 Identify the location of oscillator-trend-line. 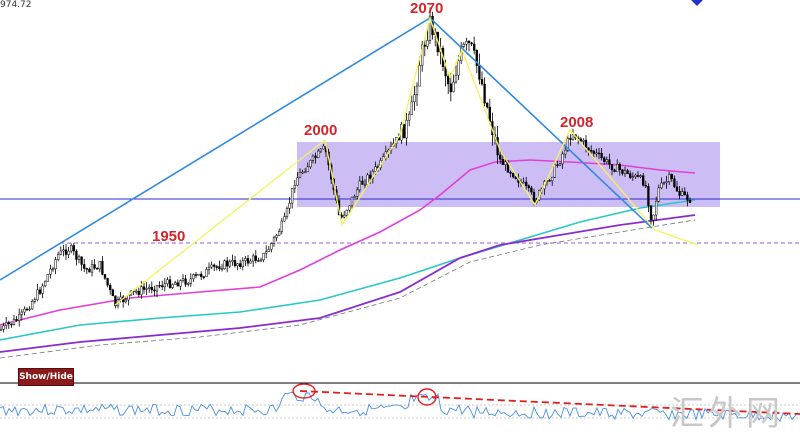
(549, 402).